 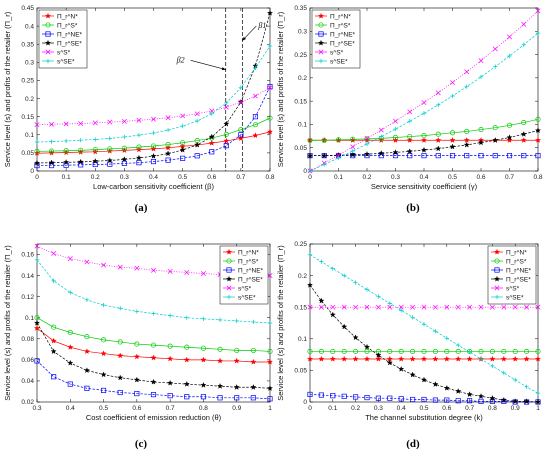 I want to click on legend: Π_r^N* Π_r^S* Π_r^NE* Π_r^SE* s^S* s^SE*, so click(x=244, y=275).